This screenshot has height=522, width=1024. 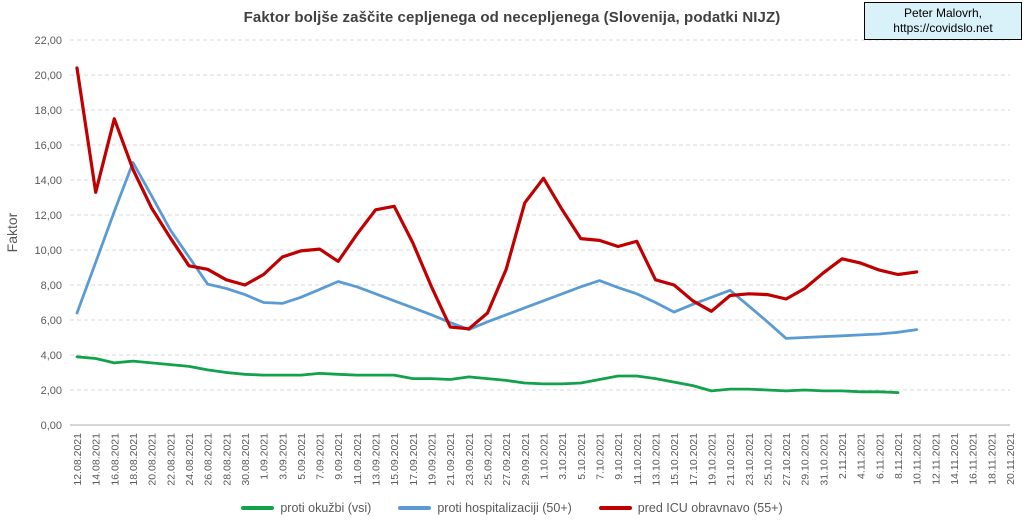 I want to click on svg-text: 8,00, so click(x=51, y=286).